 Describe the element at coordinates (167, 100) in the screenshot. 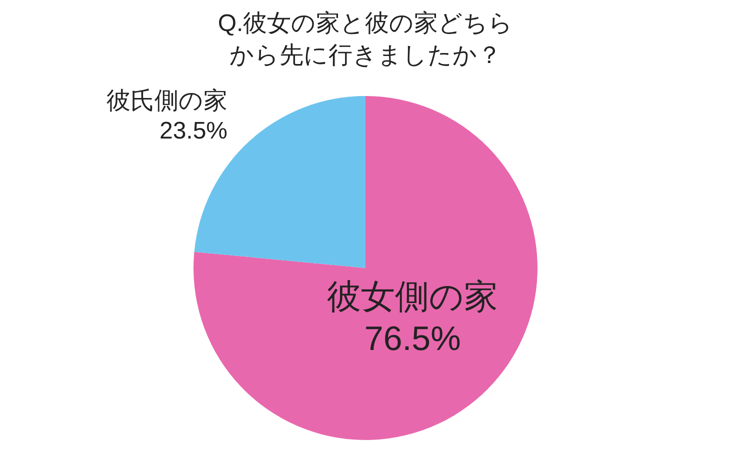

I see `slice-label: 彼氏側の家` at that location.